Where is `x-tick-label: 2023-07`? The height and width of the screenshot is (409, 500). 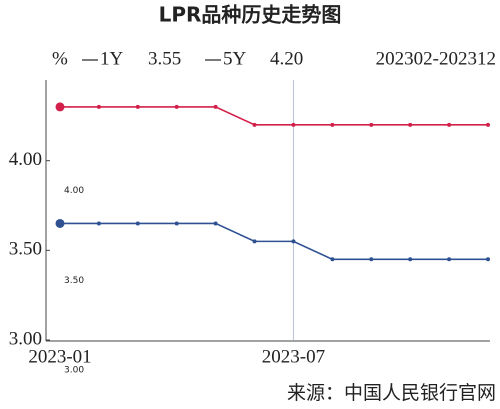 x-tick-label: 2023-07 is located at coordinates (293, 356).